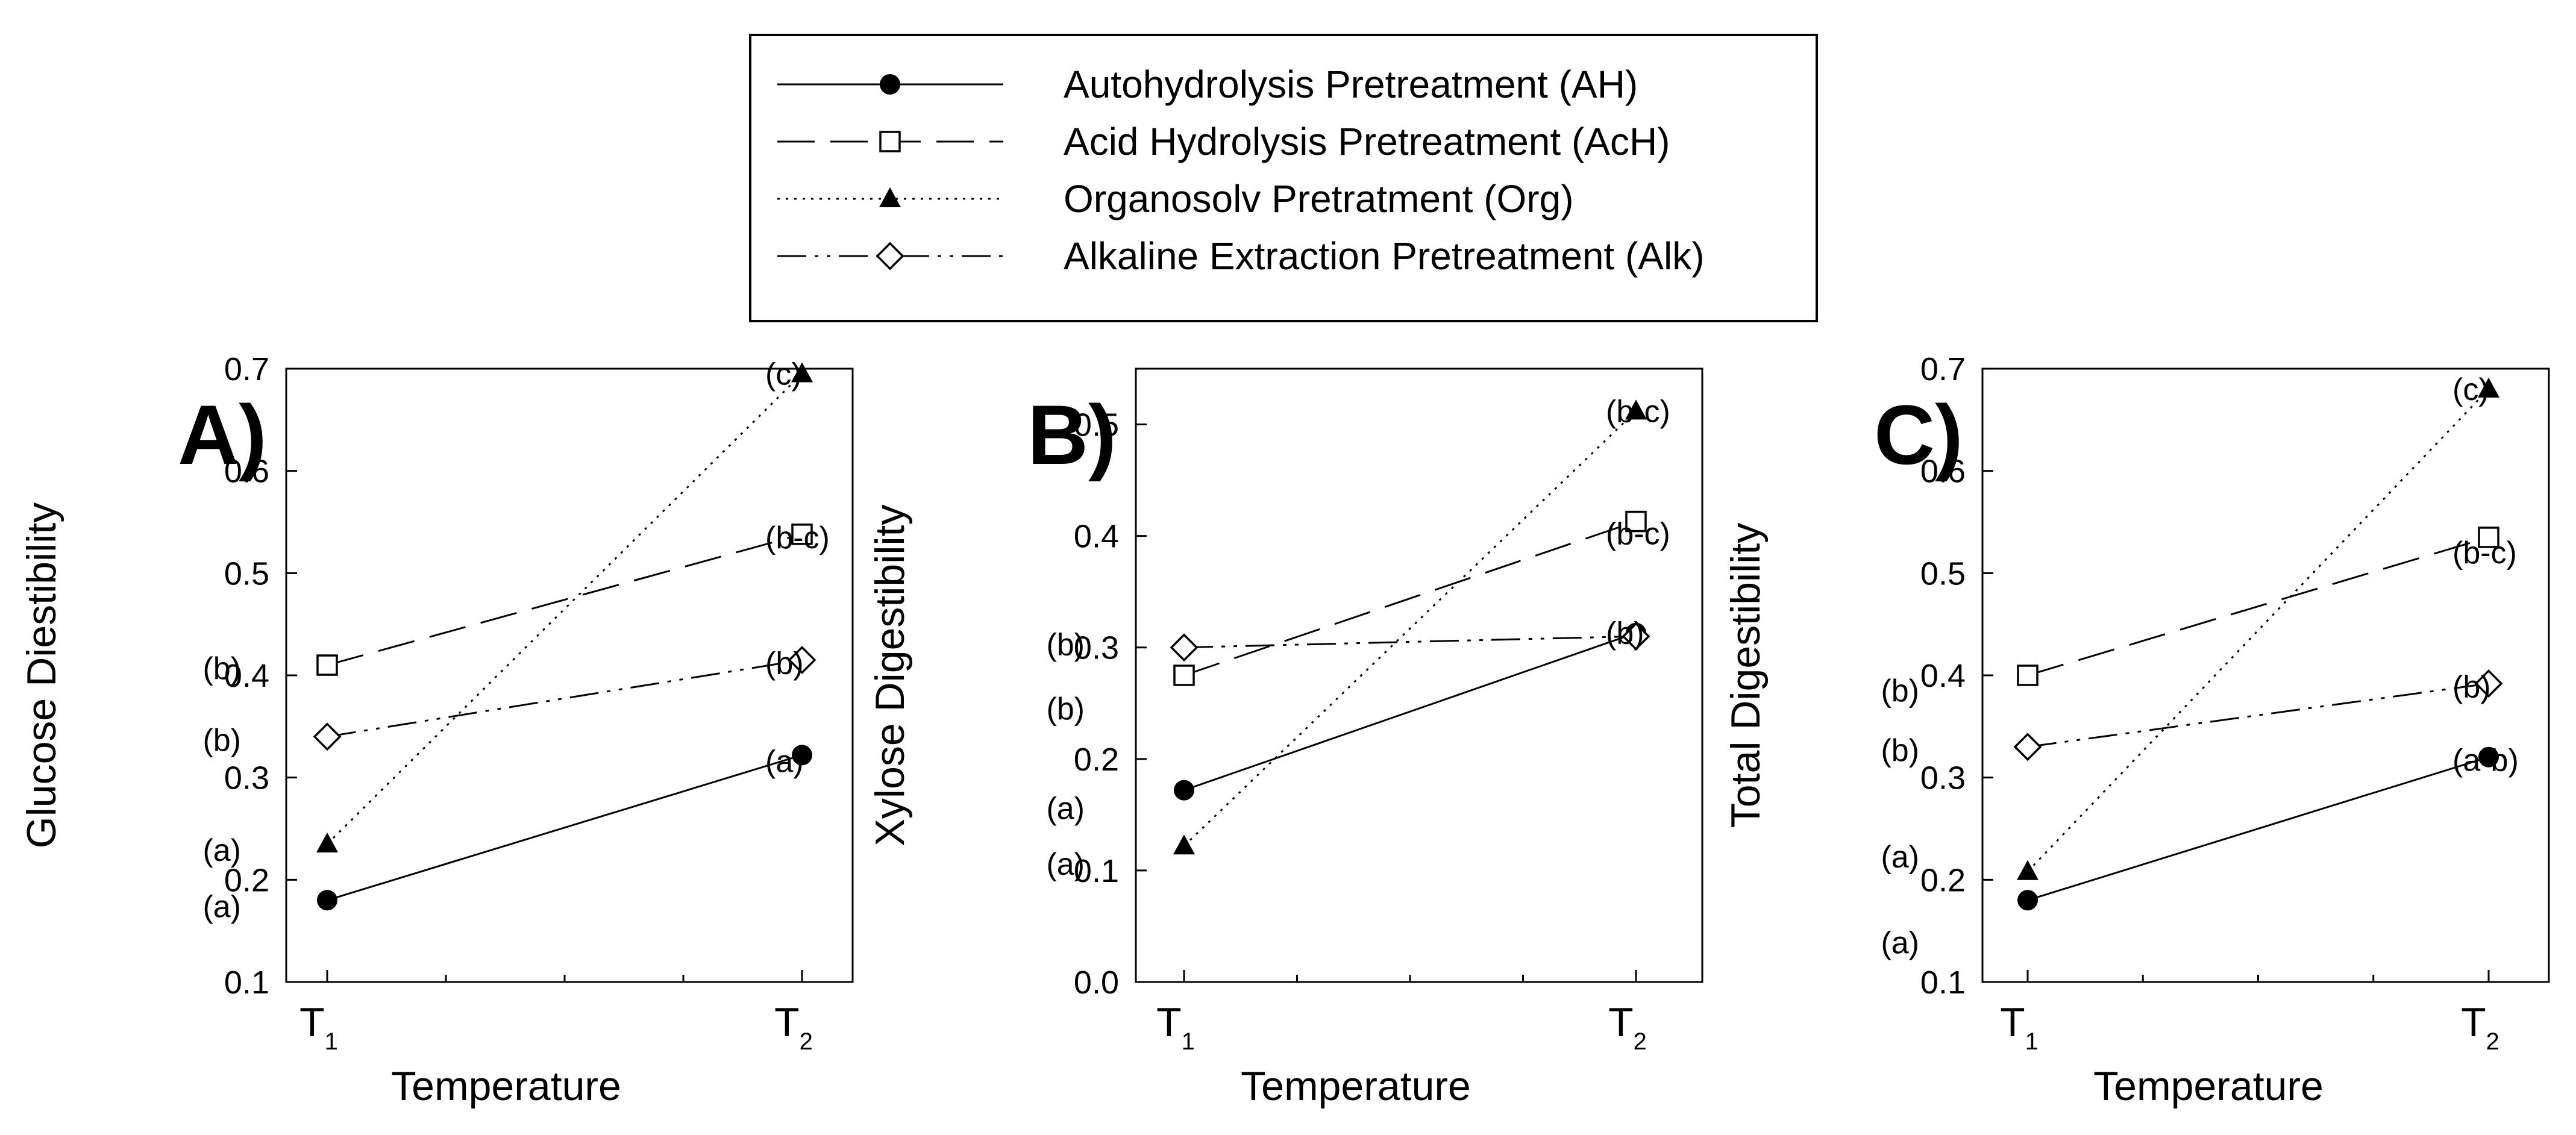 Image resolution: width=2576 pixels, height=1135 pixels. What do you see at coordinates (783, 374) in the screenshot?
I see `significance-label: (c)` at bounding box center [783, 374].